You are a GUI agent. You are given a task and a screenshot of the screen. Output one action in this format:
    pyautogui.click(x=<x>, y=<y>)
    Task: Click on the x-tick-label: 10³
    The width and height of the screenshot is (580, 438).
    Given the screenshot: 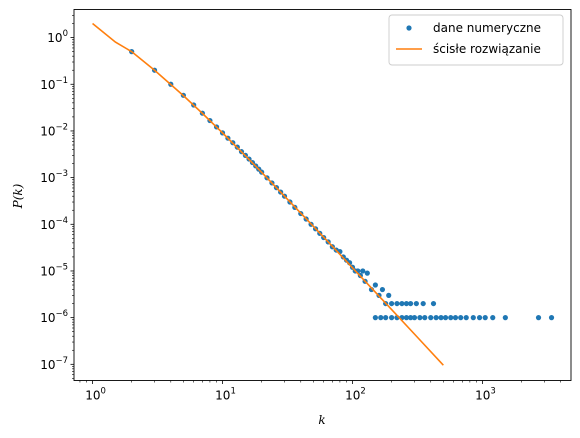 What is the action you would take?
    pyautogui.click(x=485, y=395)
    